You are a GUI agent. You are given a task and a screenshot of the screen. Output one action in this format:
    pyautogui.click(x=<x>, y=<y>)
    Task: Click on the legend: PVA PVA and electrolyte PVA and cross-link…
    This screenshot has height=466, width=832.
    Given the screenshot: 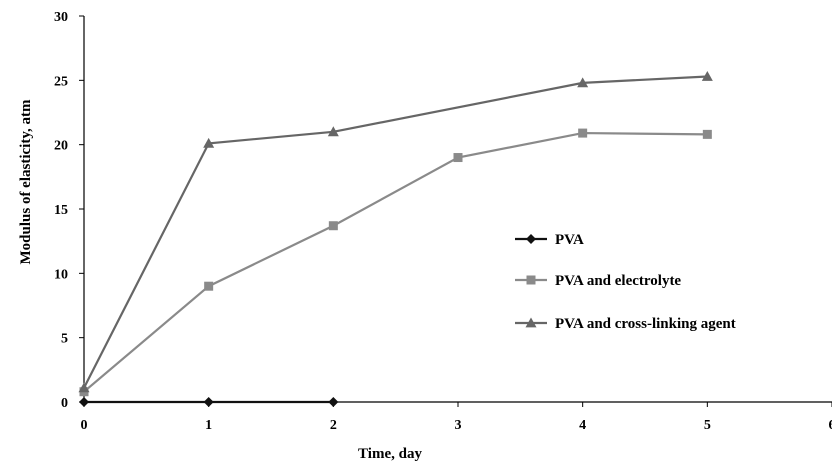 What is the action you would take?
    pyautogui.click(x=625, y=282)
    